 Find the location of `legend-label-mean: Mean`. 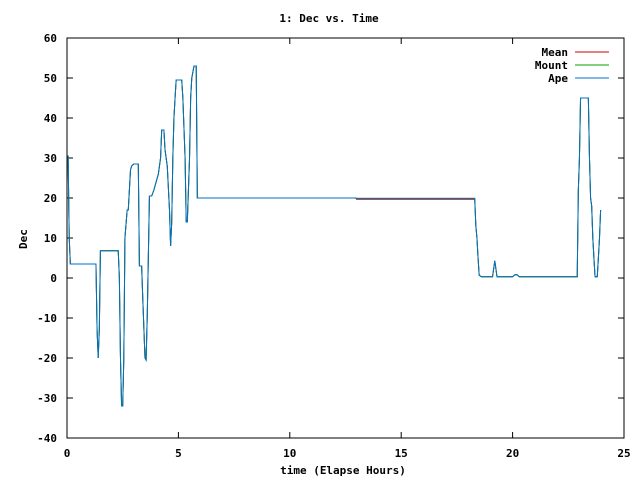

legend-label-mean: Mean is located at coordinates (555, 52).